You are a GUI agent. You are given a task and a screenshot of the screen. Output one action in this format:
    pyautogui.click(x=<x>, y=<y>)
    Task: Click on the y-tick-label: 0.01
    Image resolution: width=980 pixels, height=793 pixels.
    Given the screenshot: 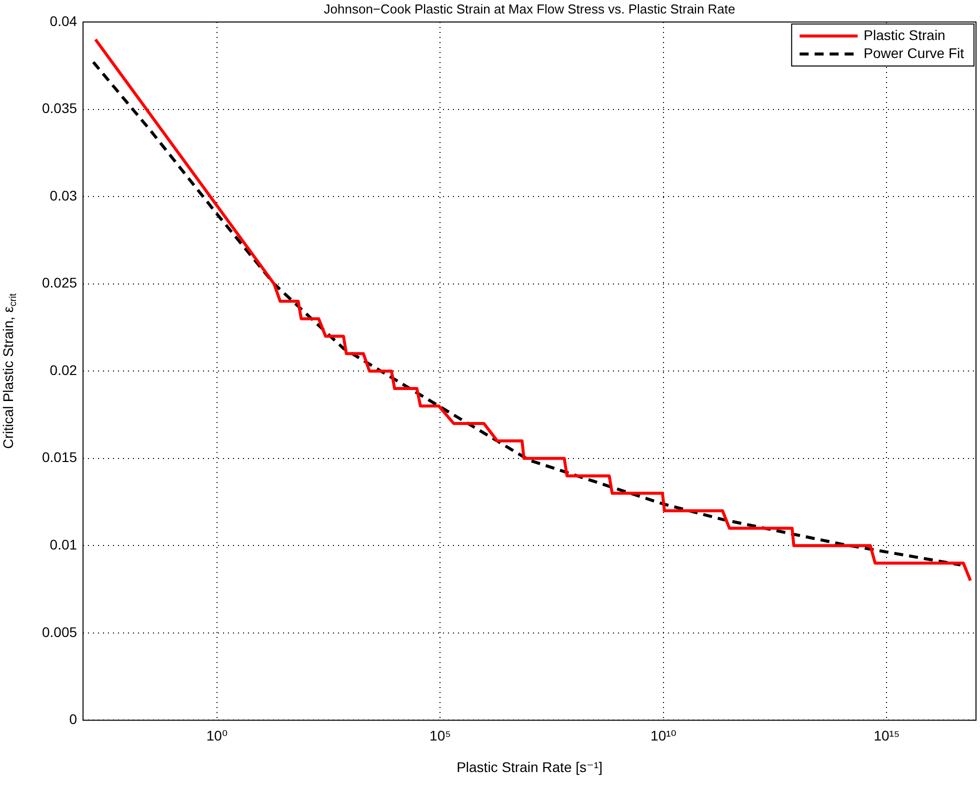 What is the action you would take?
    pyautogui.click(x=64, y=544)
    